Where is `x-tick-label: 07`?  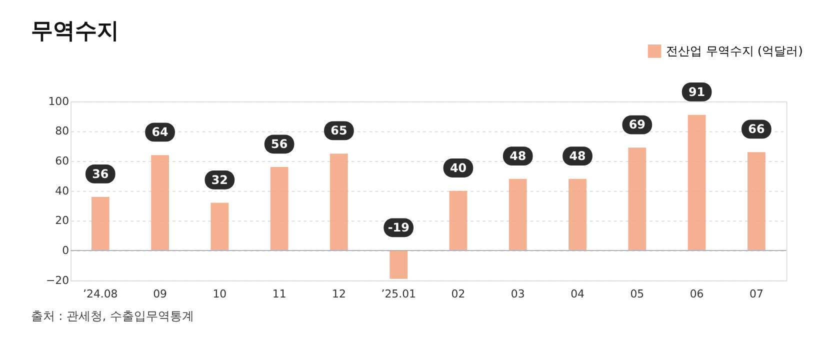 x-tick-label: 07 is located at coordinates (756, 294).